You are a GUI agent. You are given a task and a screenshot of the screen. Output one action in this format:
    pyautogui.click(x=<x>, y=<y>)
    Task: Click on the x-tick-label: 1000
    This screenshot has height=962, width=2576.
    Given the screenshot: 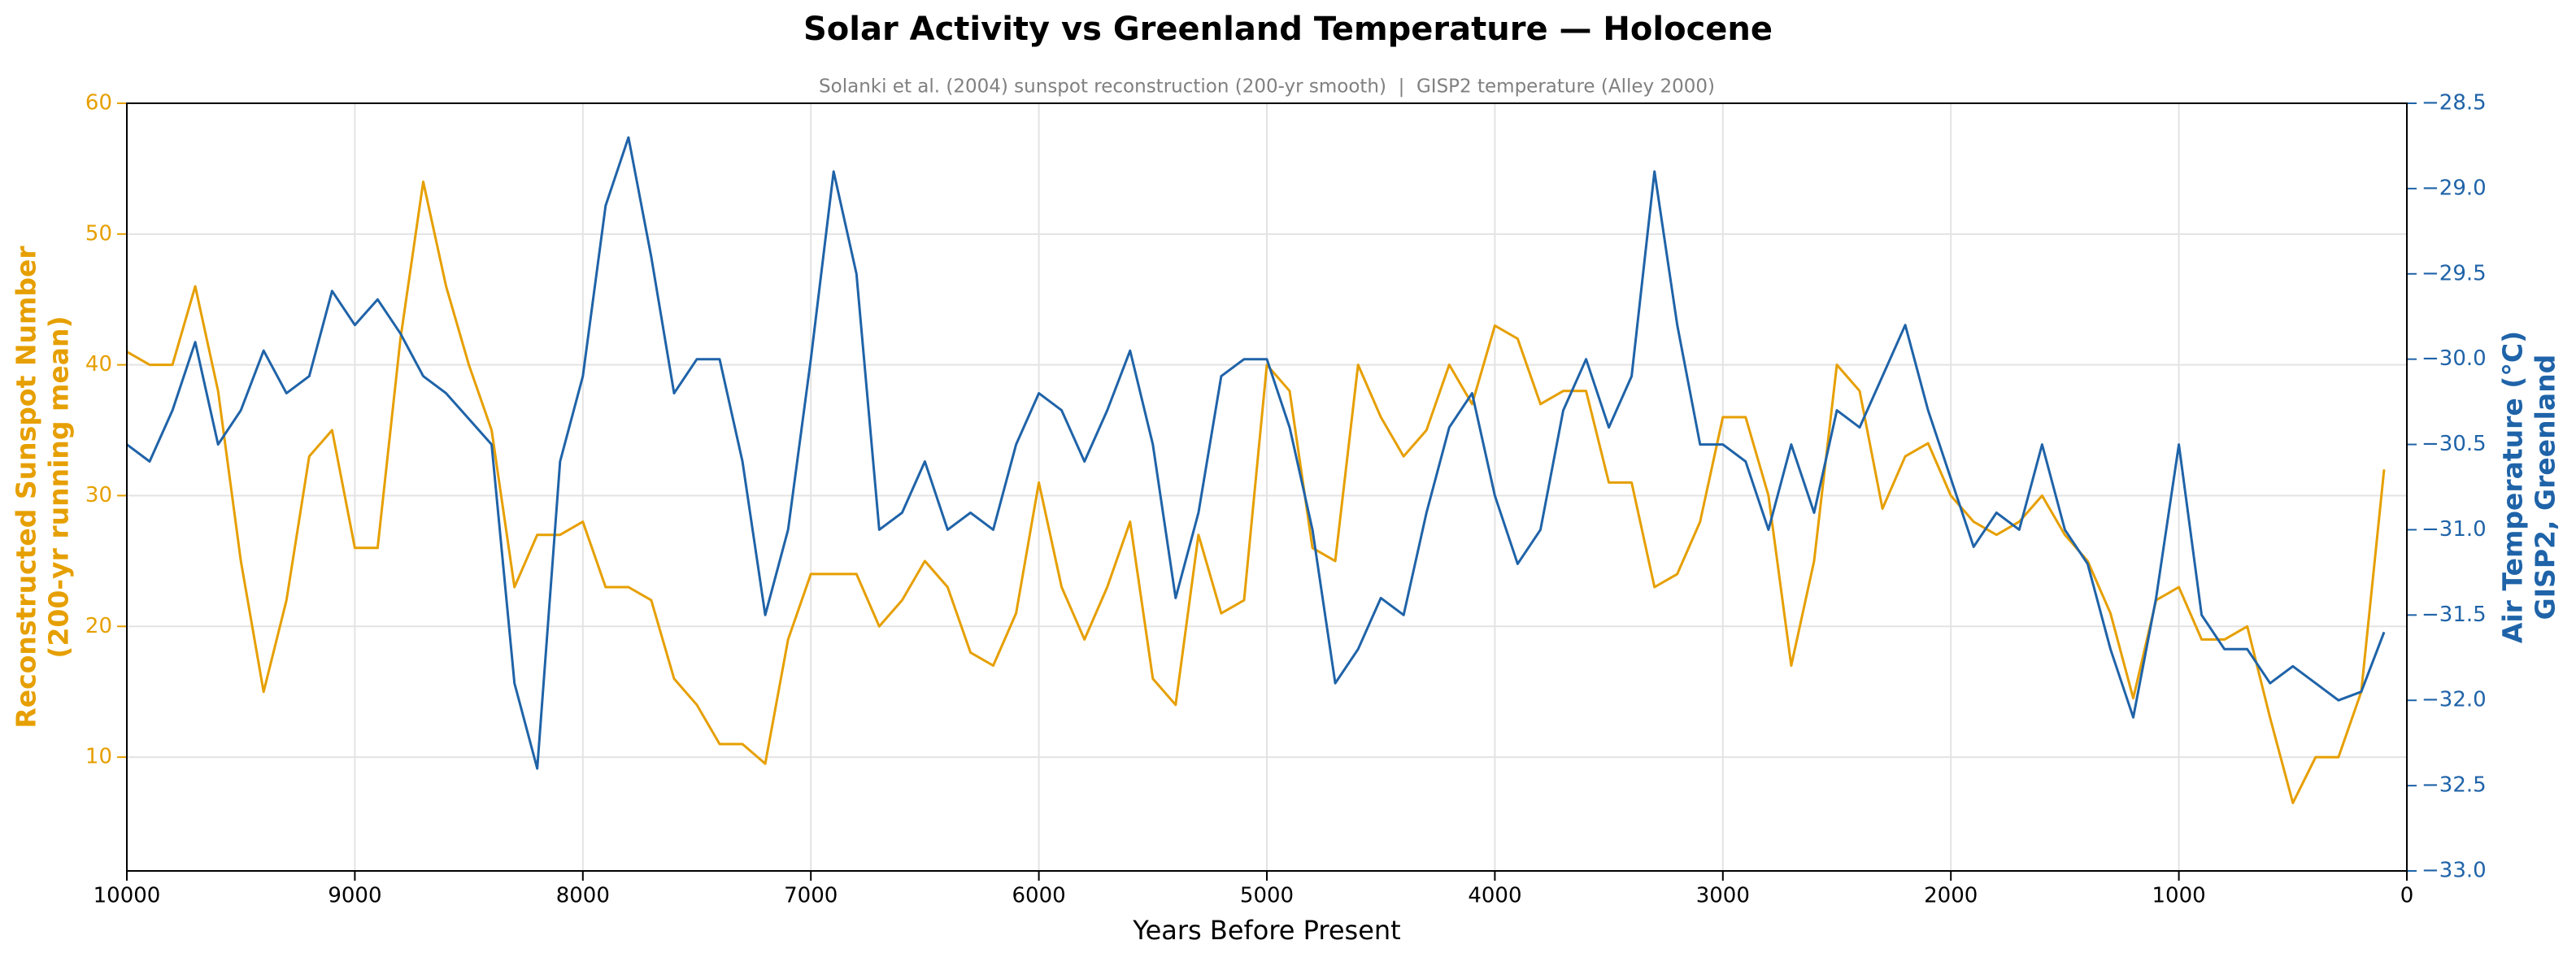 What is the action you would take?
    pyautogui.click(x=2179, y=896)
    